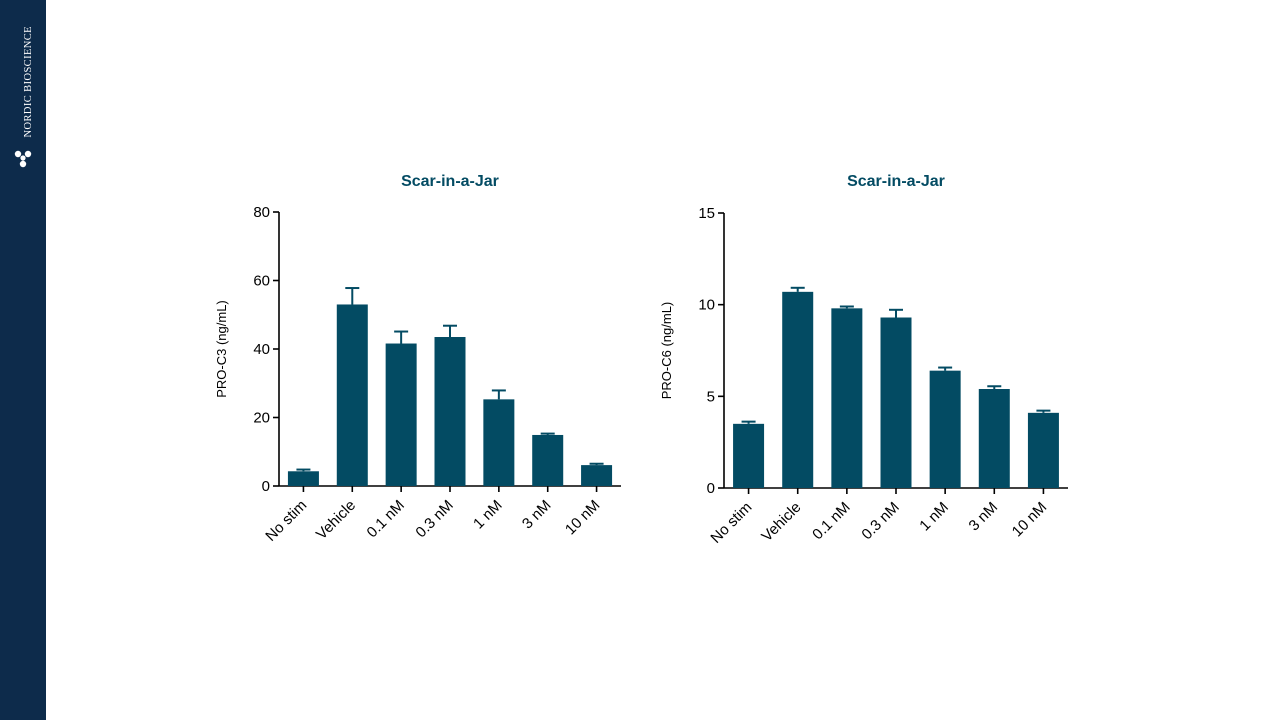  I want to click on y-axis-label: PRO-C3 (ng/mL), so click(221, 349).